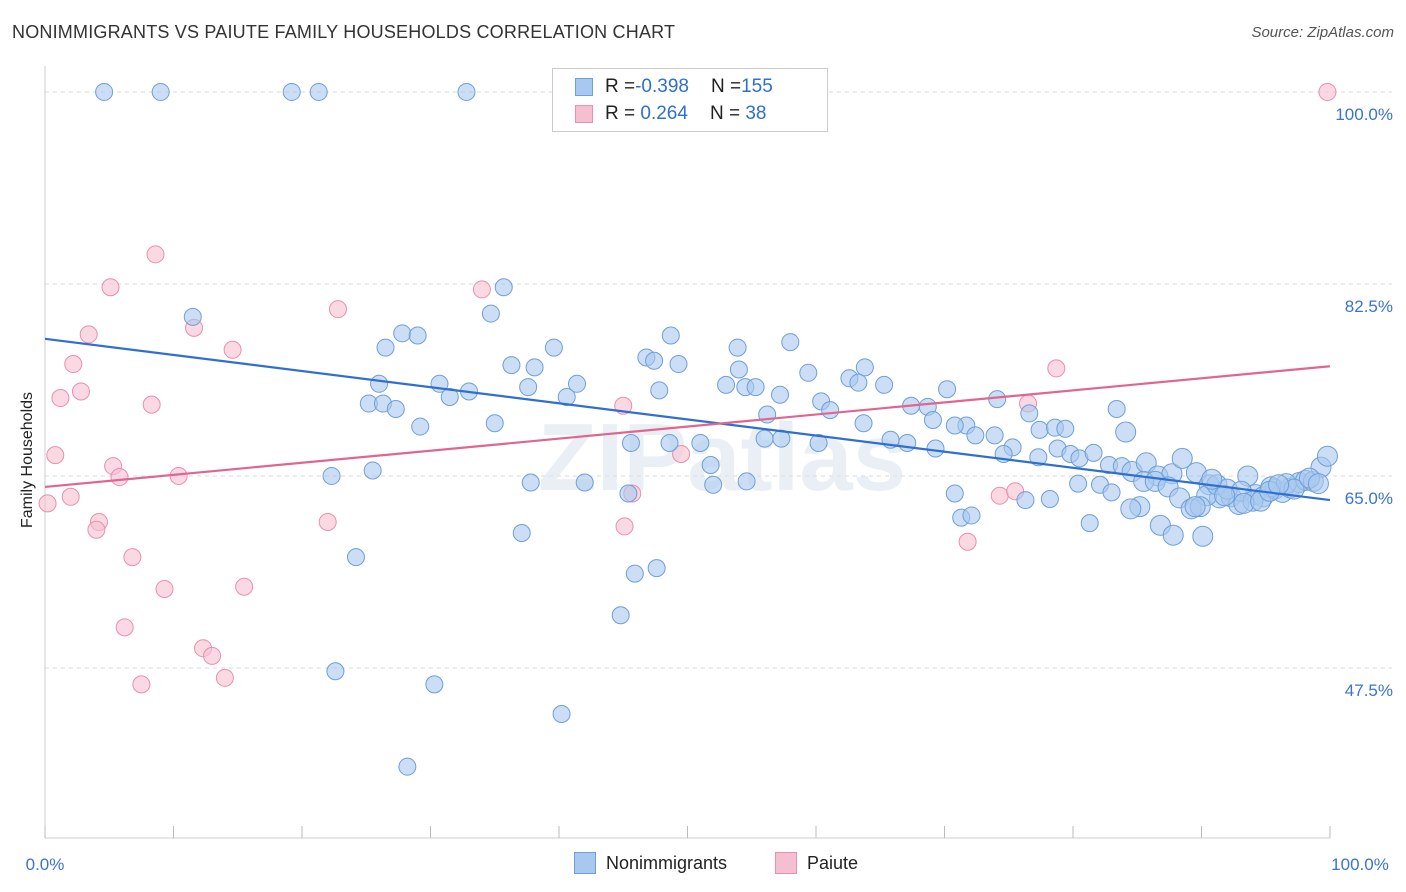  I want to click on paiute-swatch, so click(786, 863).